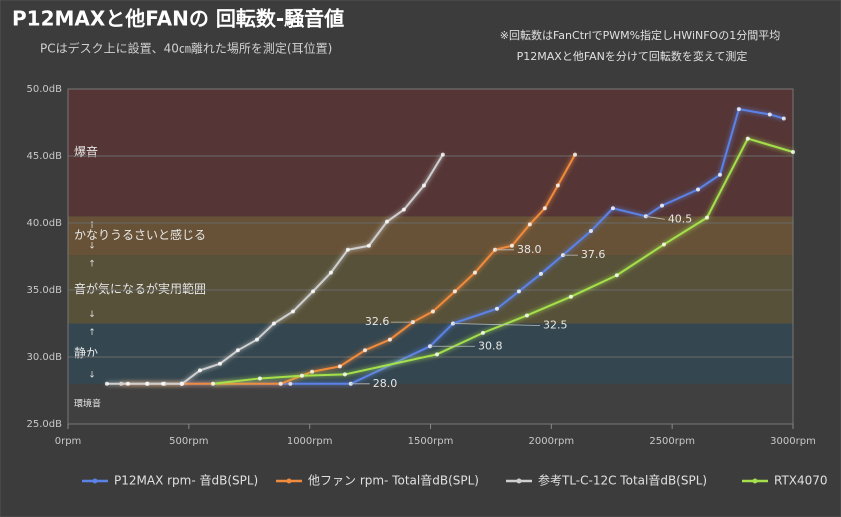 This screenshot has width=841, height=517. What do you see at coordinates (45, 156) in the screenshot?
I see `y-tick-label: 45.0dB` at bounding box center [45, 156].